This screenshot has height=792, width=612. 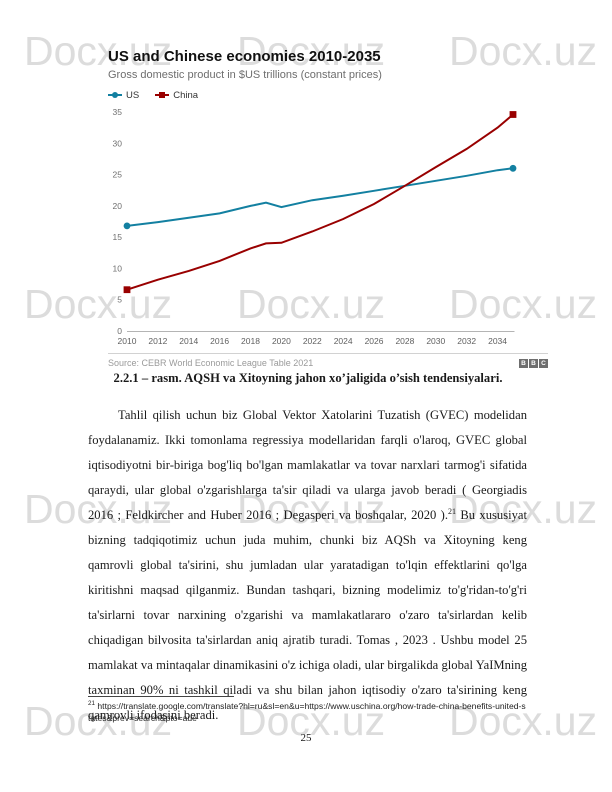 I want to click on legend-label: China, so click(x=186, y=95).